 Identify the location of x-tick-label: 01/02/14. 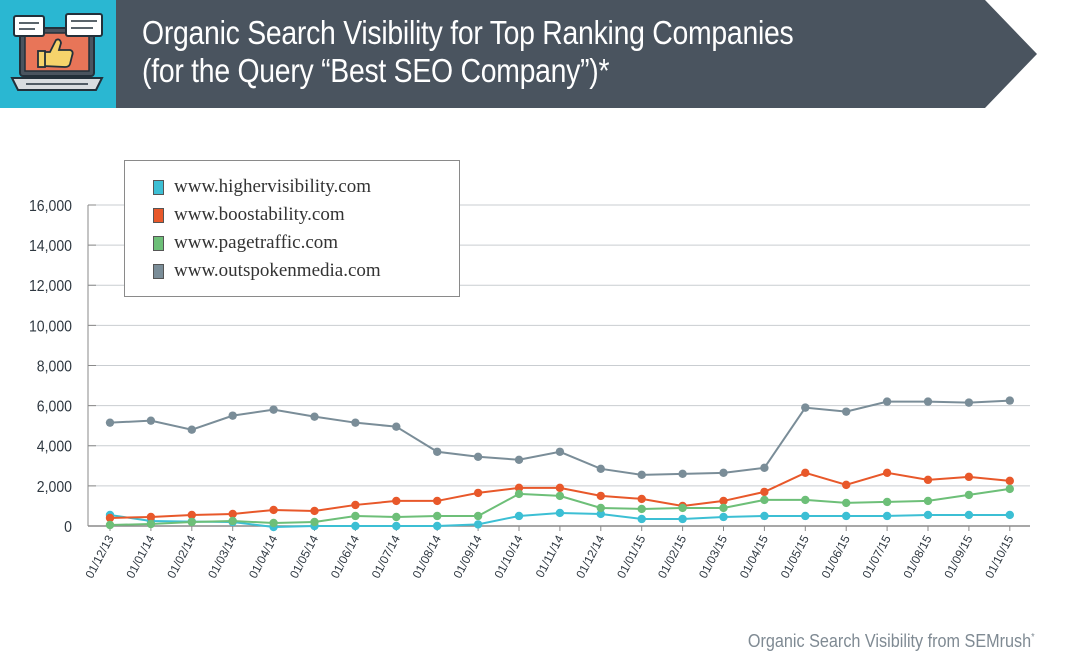
(181, 557).